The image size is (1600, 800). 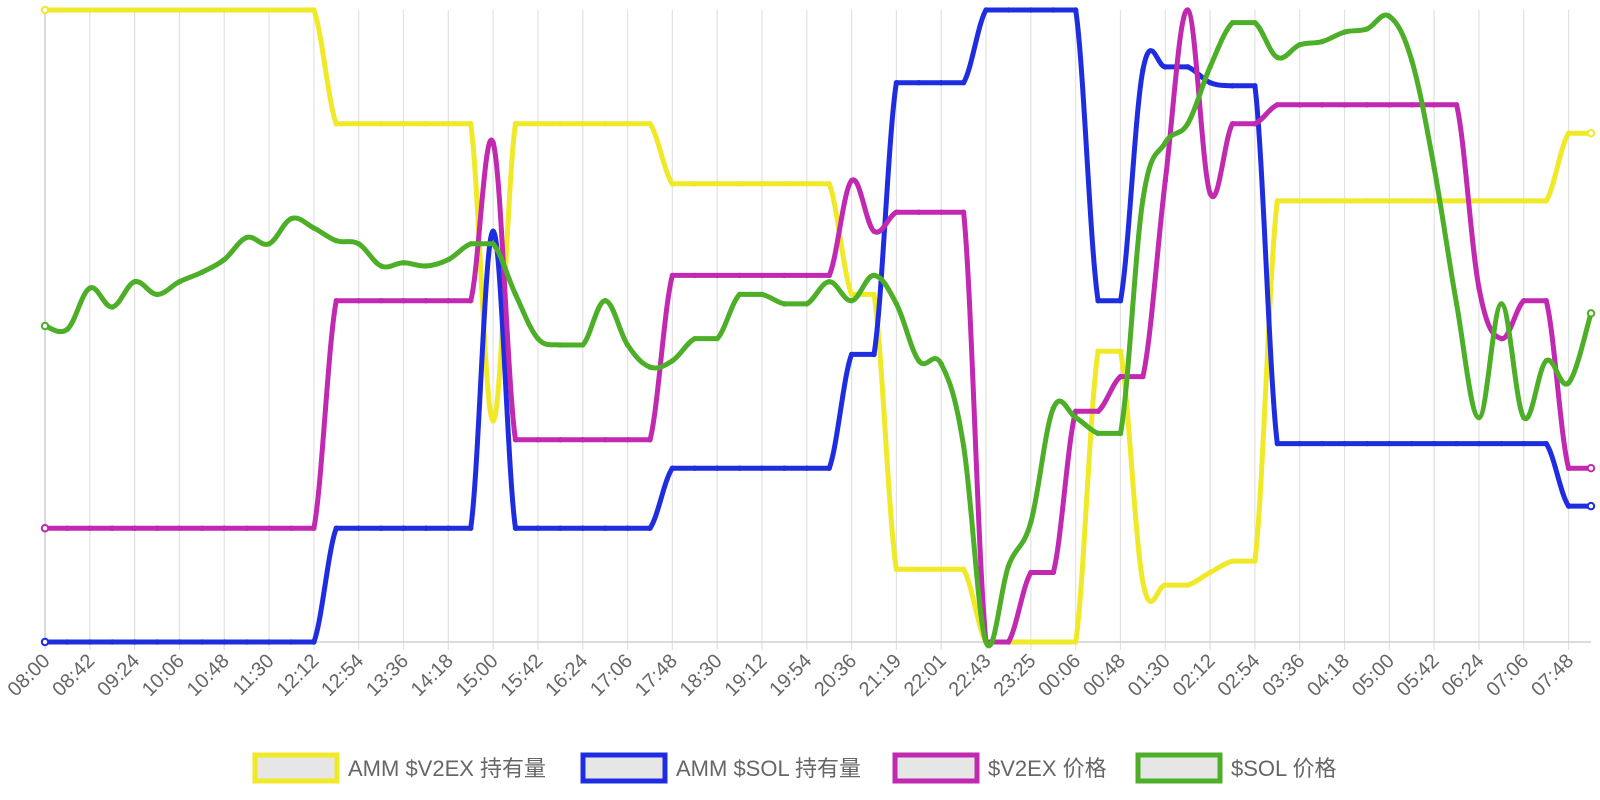 I want to click on legend-swatch-v2ex-holding, so click(x=296, y=768).